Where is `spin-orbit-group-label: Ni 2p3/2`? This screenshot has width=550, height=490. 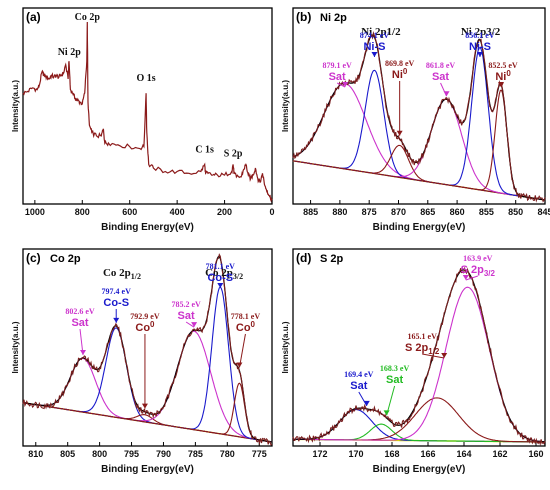
spin-orbit-group-label: Ni 2p3/2 is located at coordinates (481, 32).